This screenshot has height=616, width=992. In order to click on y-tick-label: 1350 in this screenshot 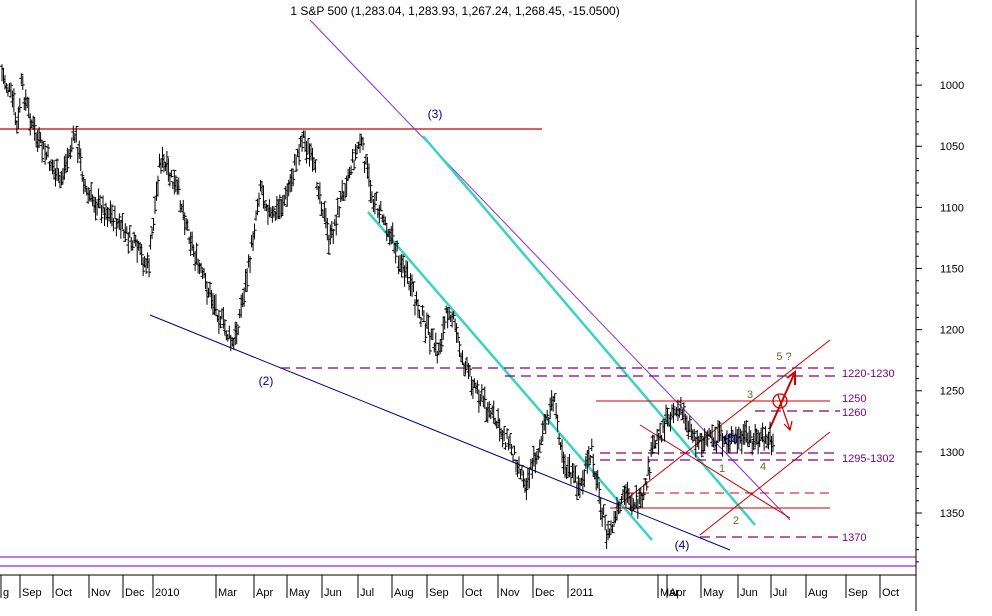, I will do `click(952, 514)`.